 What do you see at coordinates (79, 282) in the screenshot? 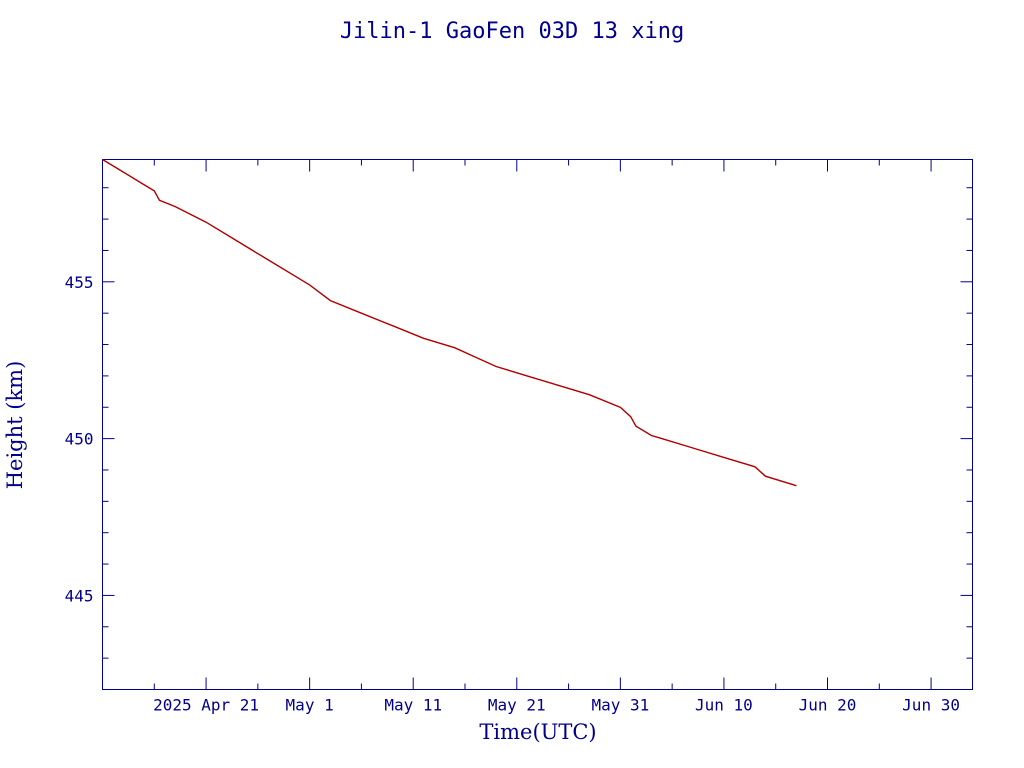
I see `y-tick-label: 455` at bounding box center [79, 282].